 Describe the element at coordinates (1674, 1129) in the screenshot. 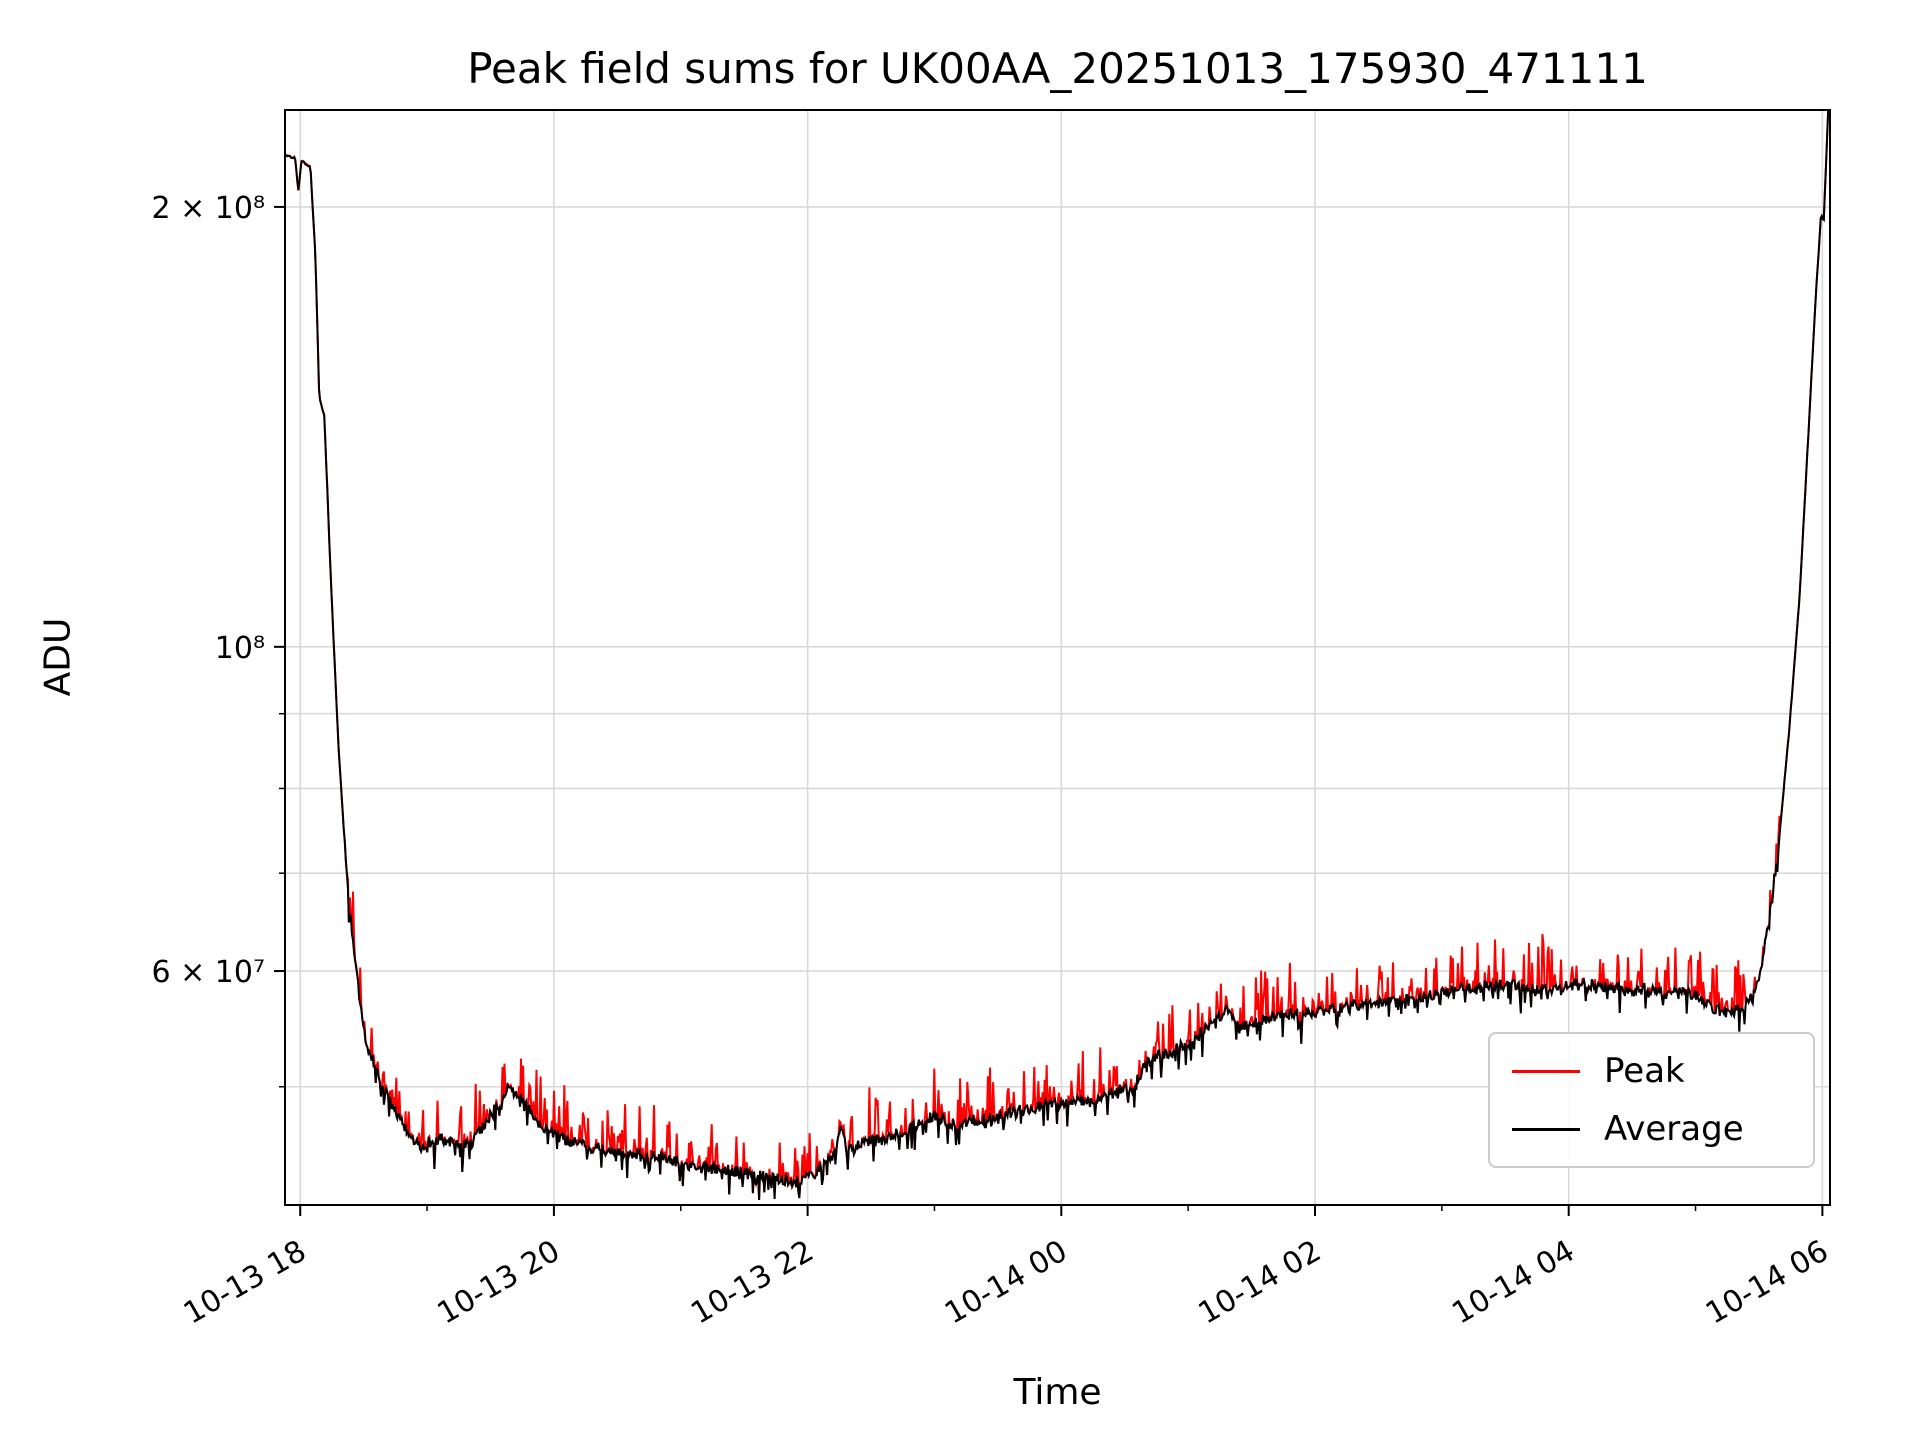

I see `legend-label-average: Average` at that location.